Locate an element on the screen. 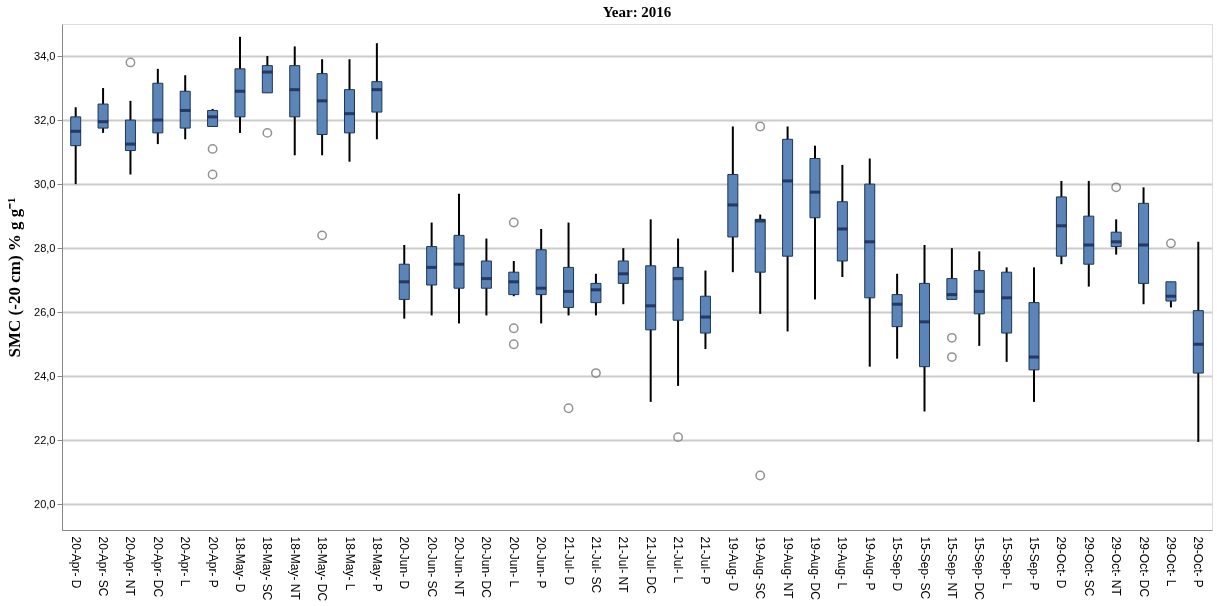 The width and height of the screenshot is (1217, 606). x-tick-label: 15-Sep- P is located at coordinates (1034, 563).